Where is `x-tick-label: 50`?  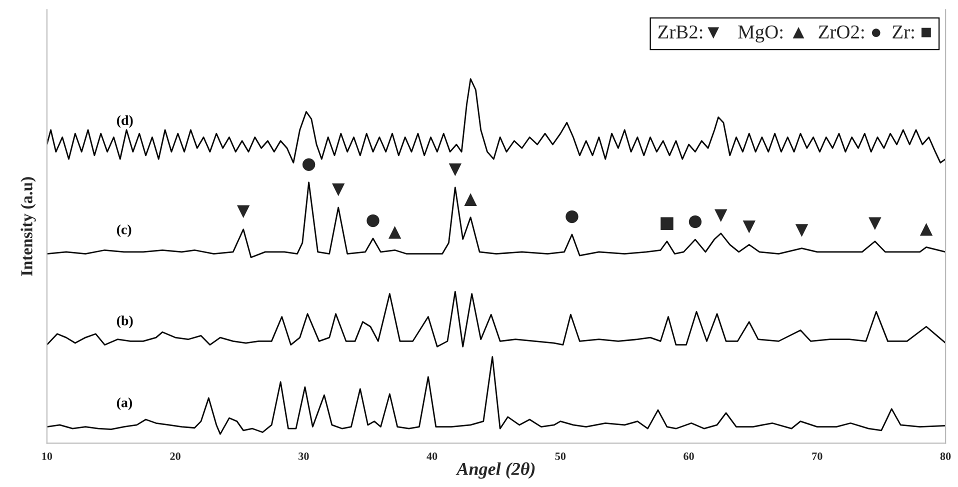
x-tick-label: 50 is located at coordinates (560, 456).